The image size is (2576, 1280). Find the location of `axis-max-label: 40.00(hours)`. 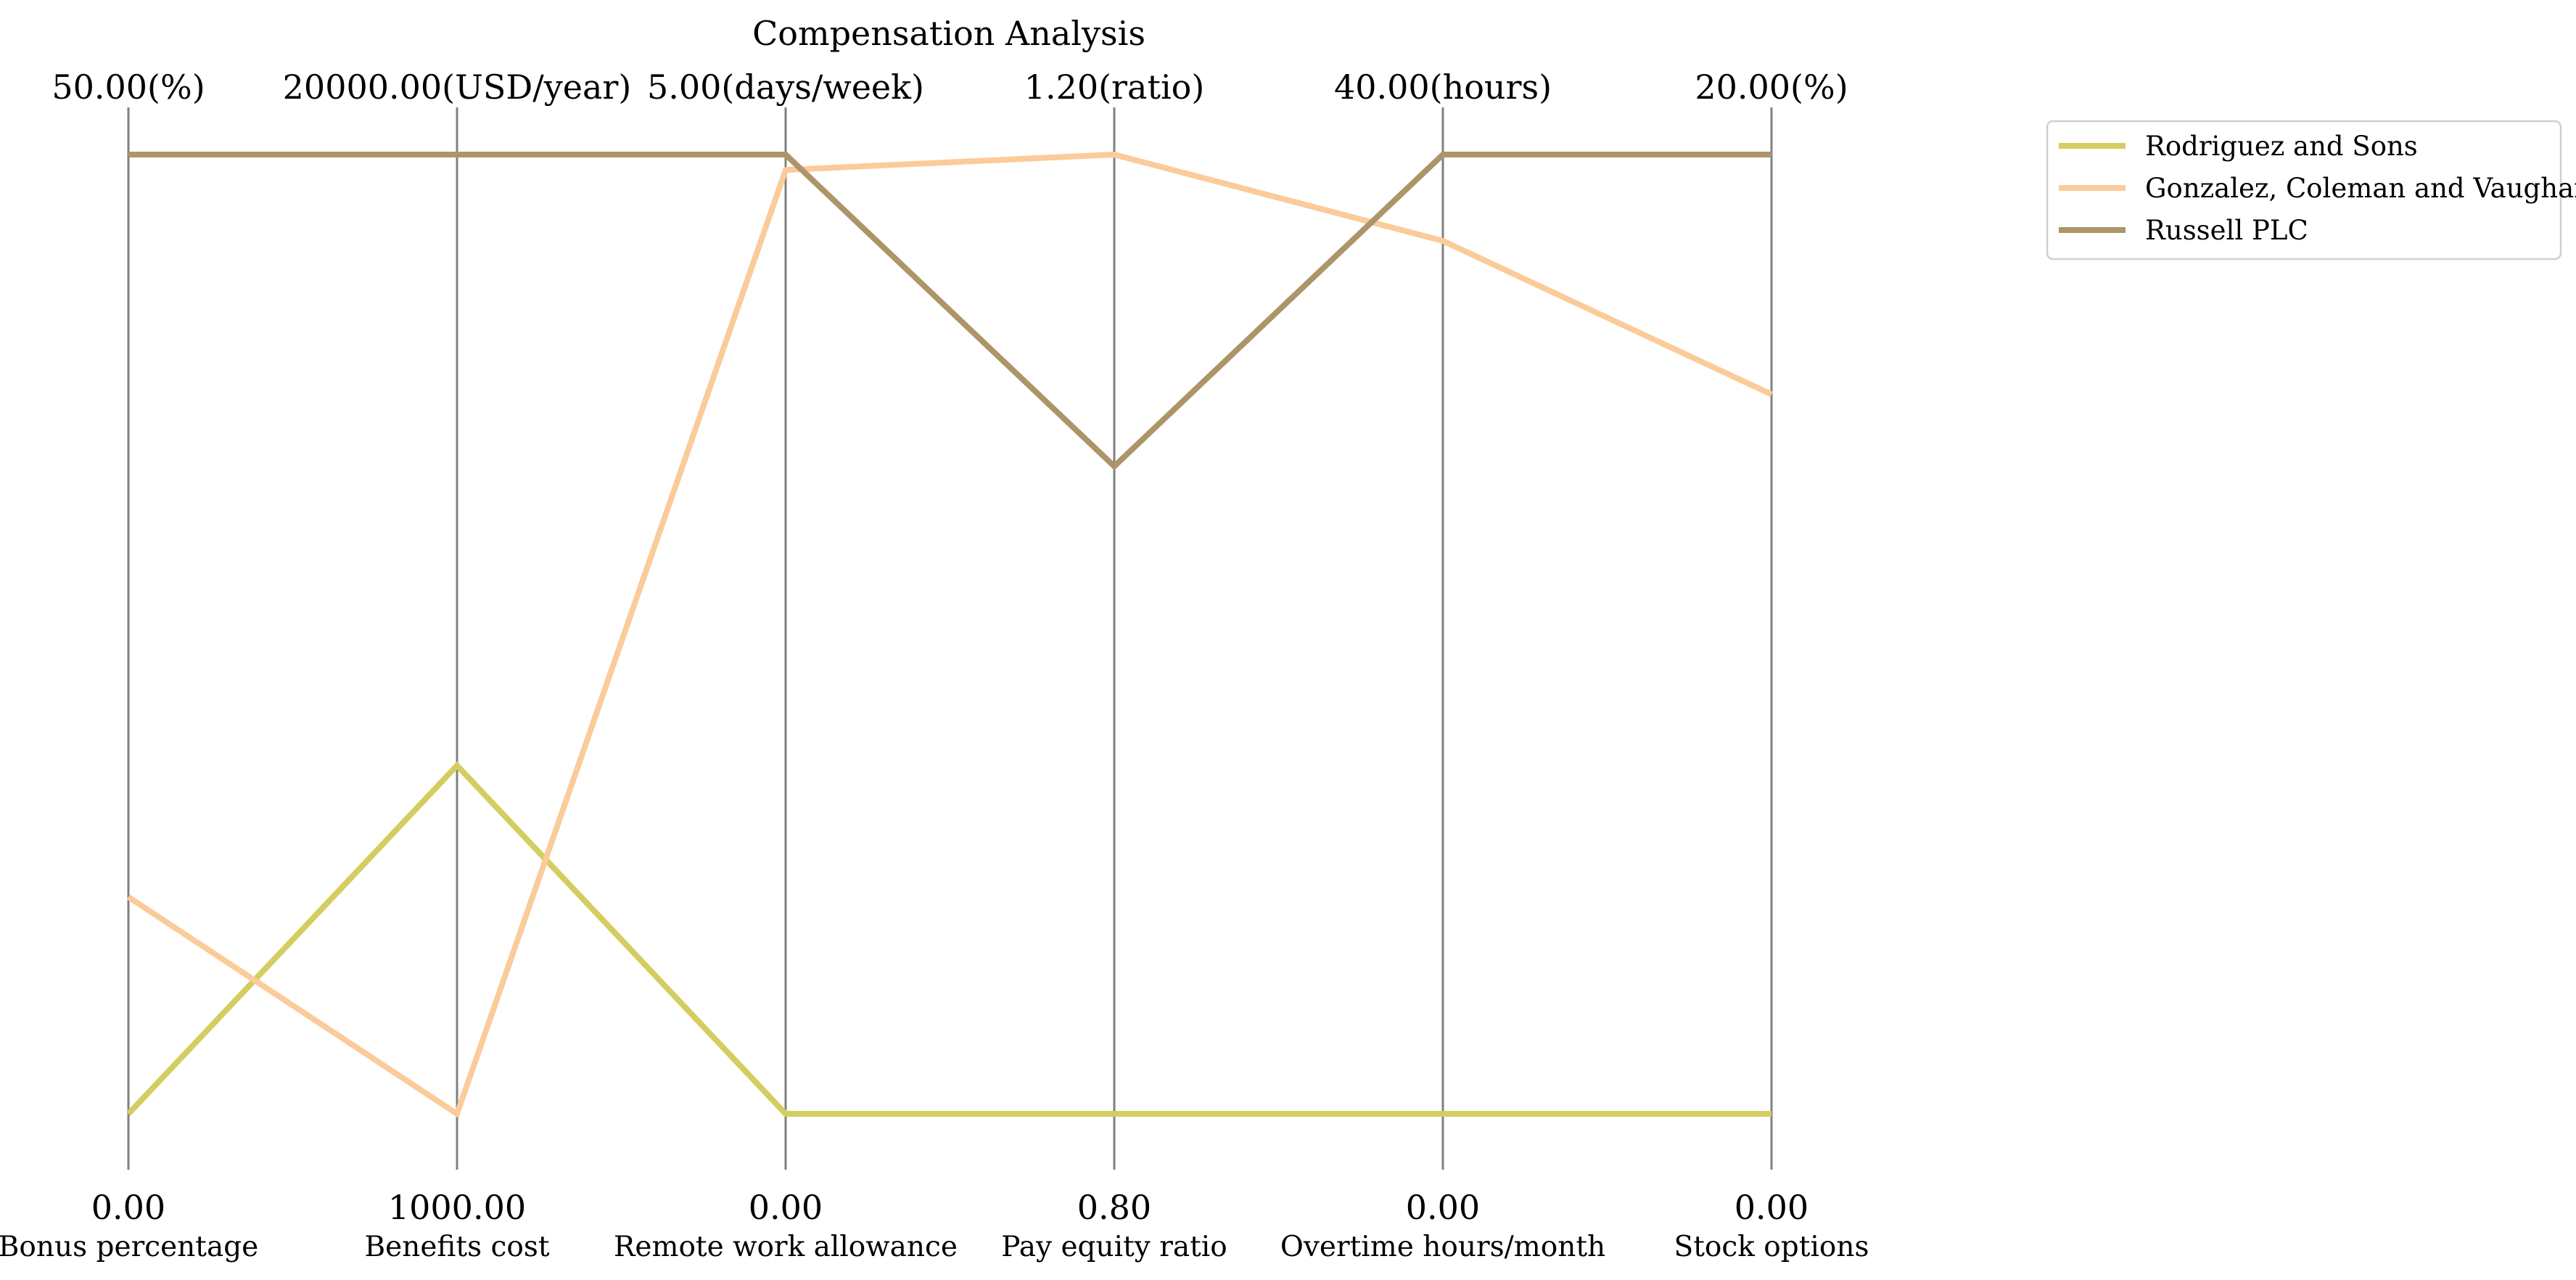

axis-max-label: 40.00(hours) is located at coordinates (1443, 87).